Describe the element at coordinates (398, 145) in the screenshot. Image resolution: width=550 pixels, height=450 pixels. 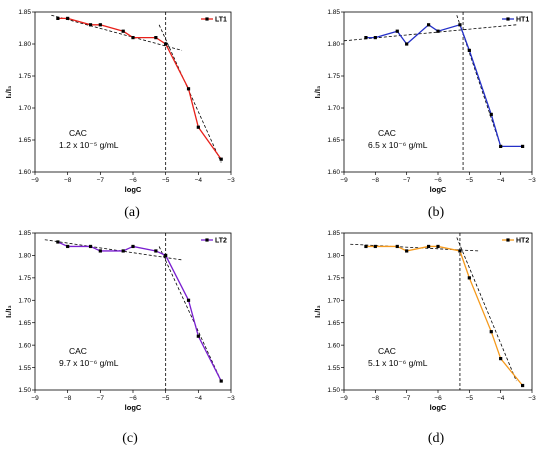
I see `cac-value: 6.5 x 10⁻⁶ g/mL` at that location.